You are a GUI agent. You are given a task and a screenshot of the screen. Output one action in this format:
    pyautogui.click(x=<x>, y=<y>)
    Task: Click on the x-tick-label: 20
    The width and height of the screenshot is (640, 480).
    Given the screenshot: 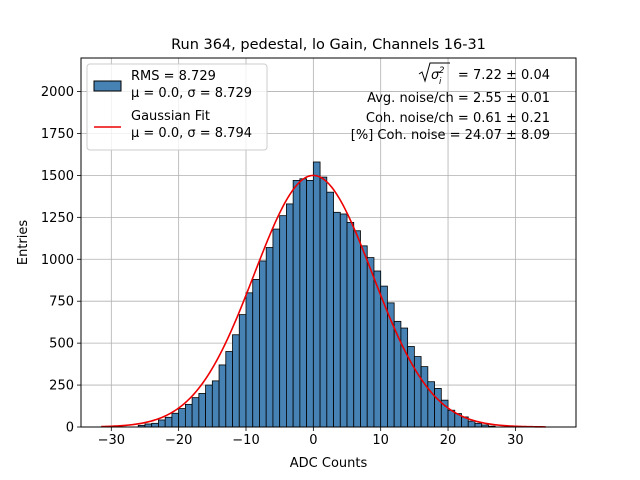 What is the action you would take?
    pyautogui.click(x=448, y=440)
    